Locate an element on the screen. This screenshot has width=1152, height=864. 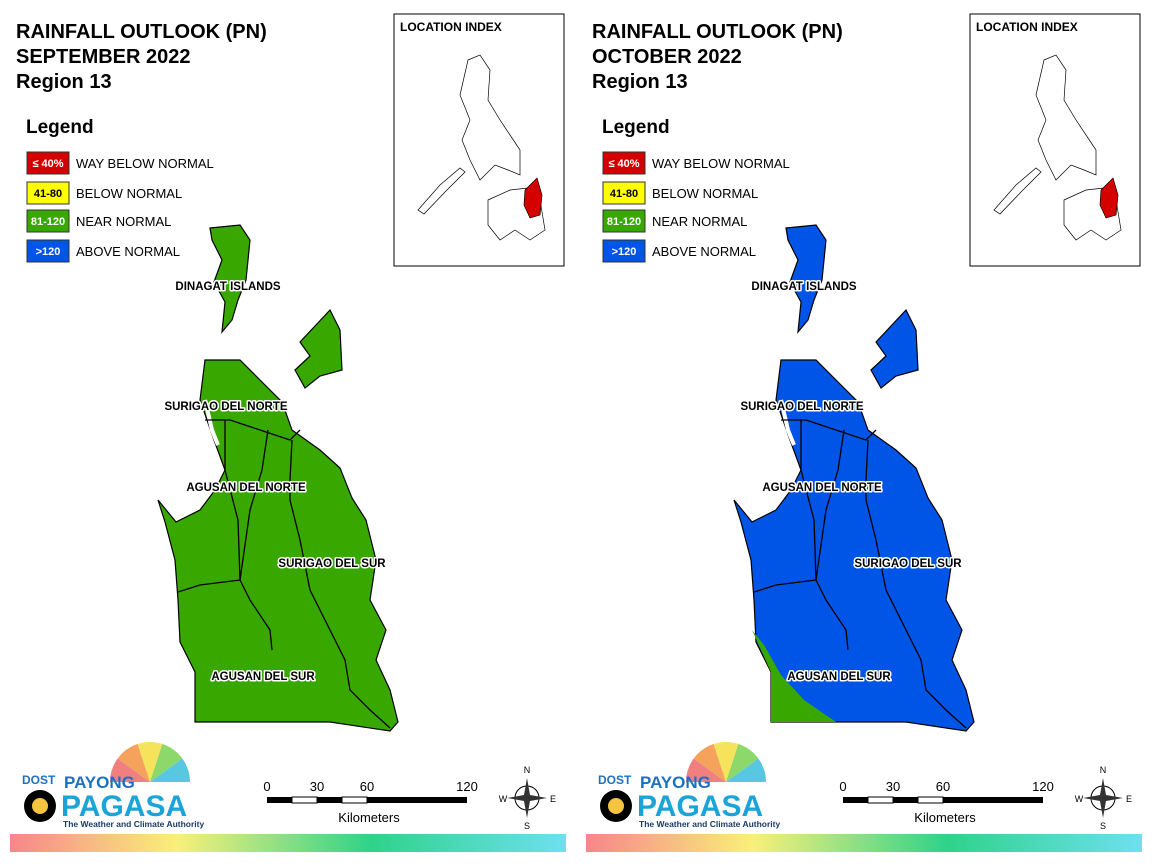
title-line: OCTOBER 2022 is located at coordinates (667, 57).